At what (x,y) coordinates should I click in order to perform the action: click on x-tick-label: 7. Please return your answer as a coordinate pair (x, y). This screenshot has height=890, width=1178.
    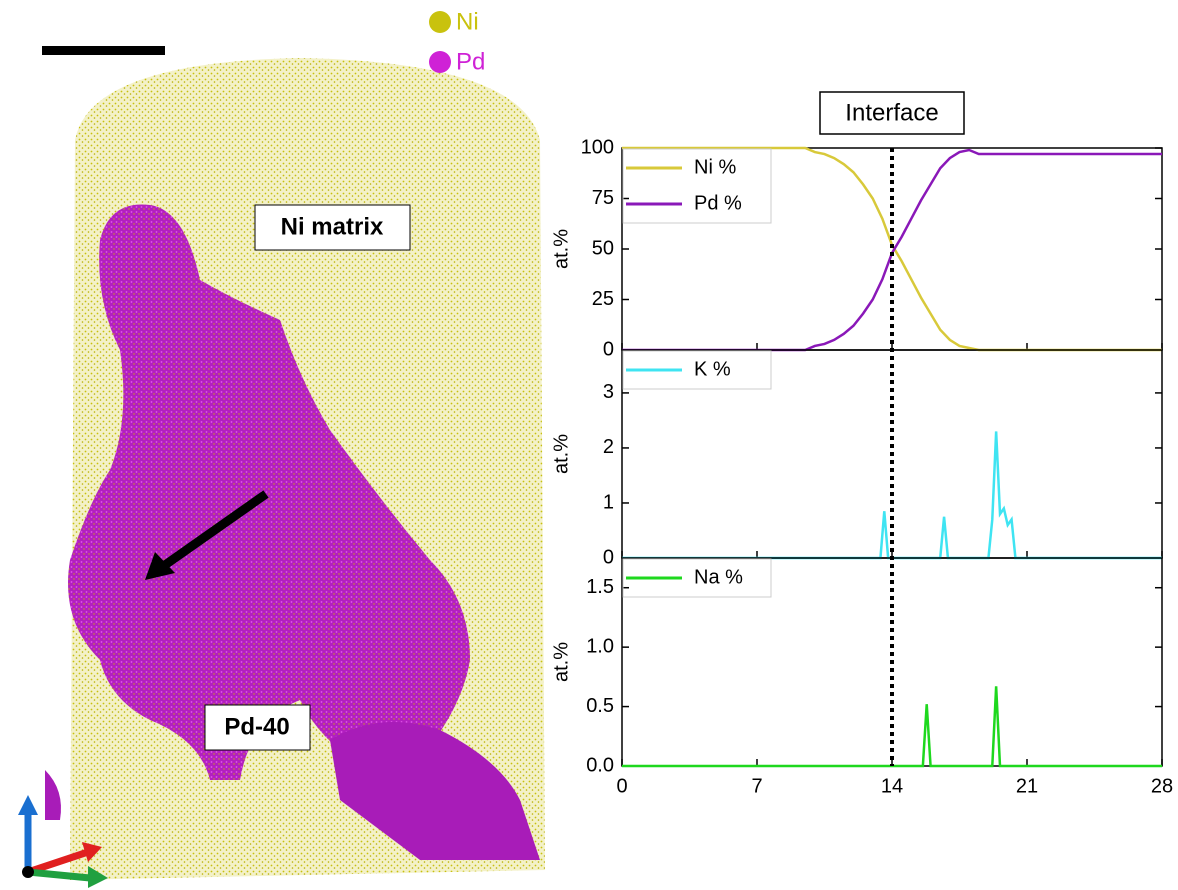
    Looking at the image, I should click on (756, 786).